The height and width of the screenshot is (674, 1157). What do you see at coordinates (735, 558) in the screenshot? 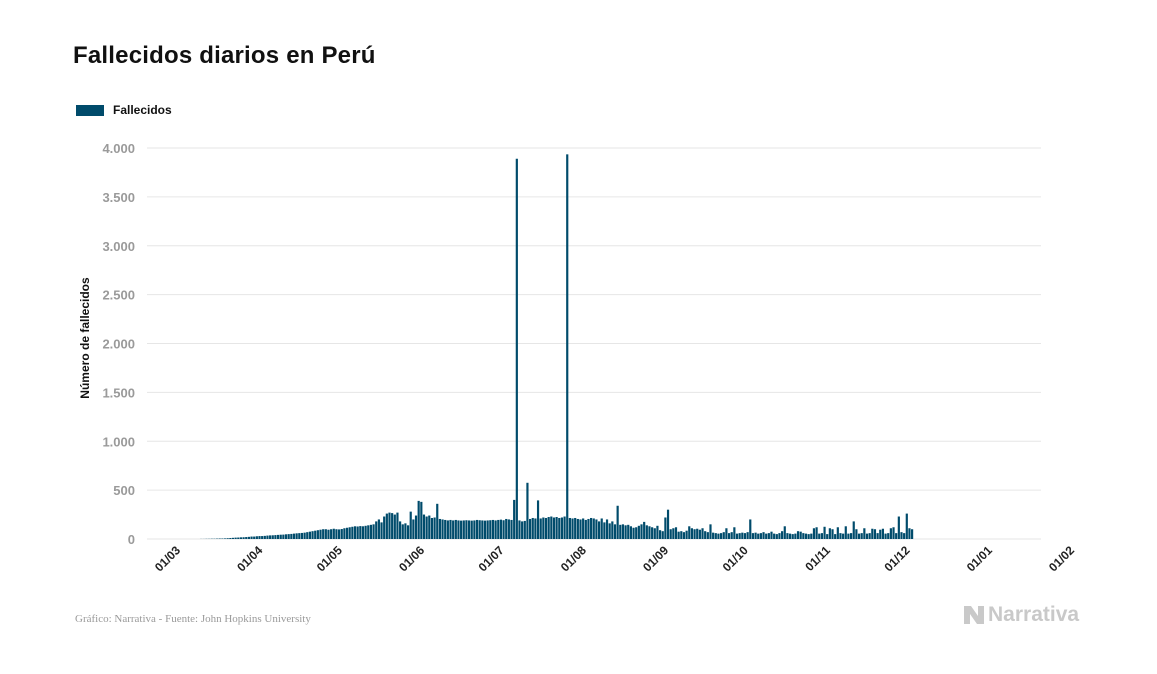
I see `x-tick-label: 01/10` at bounding box center [735, 558].